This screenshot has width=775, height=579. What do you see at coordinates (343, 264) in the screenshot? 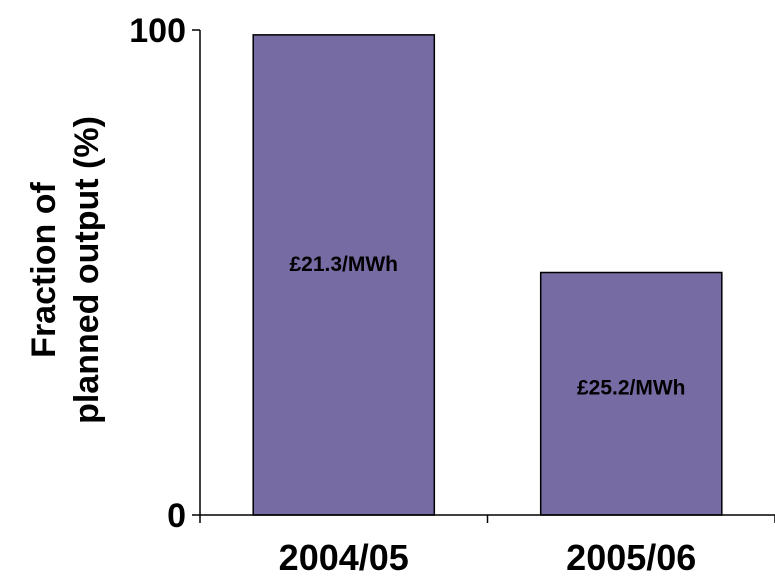
I see `data-label-2004-05: £21.3/MWh` at bounding box center [343, 264].